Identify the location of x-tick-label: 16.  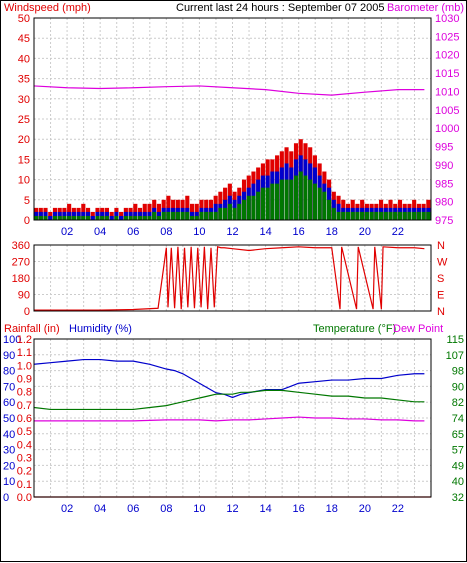
(299, 232).